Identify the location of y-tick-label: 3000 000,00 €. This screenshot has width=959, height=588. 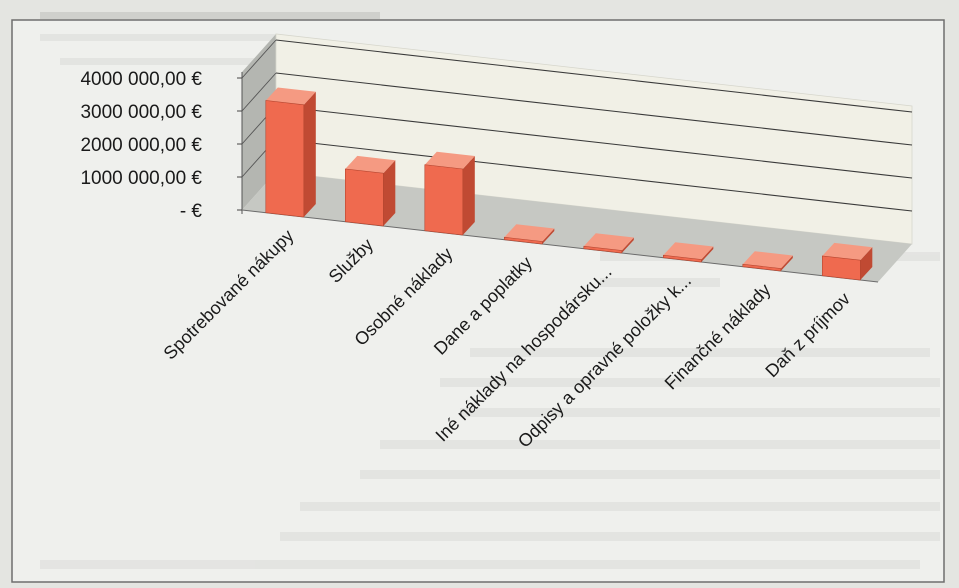
(141, 112).